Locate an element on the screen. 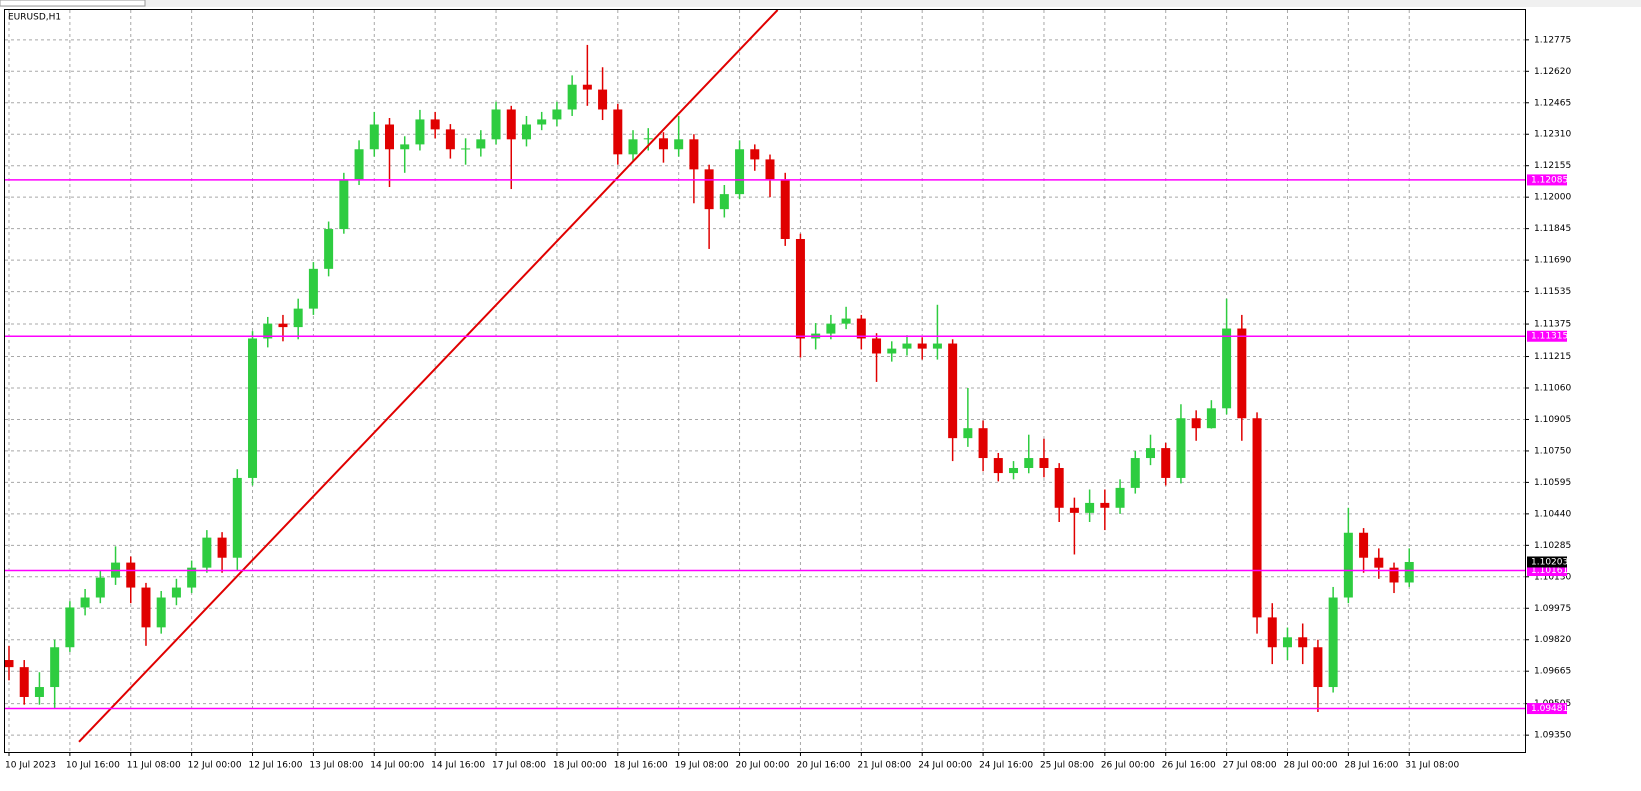 The height and width of the screenshot is (791, 1641). y-tick-label: 1.11690 is located at coordinates (1552, 261).